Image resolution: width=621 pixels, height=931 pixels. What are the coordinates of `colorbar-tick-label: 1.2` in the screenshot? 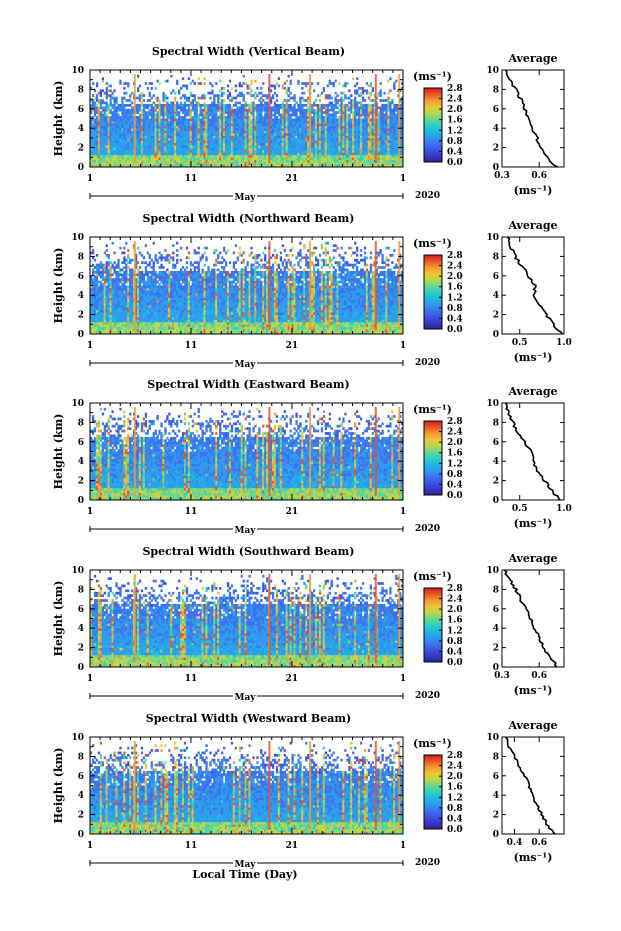 It's located at (455, 631).